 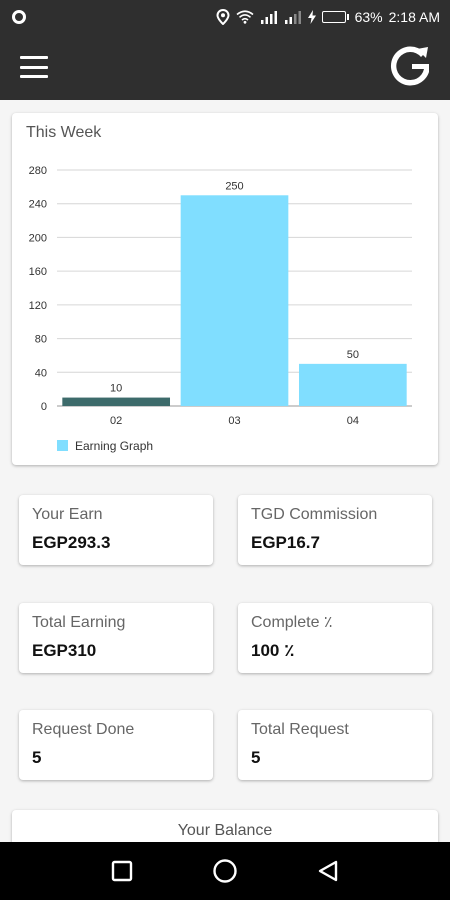 I want to click on total-request-label: Total Request, so click(x=300, y=729).